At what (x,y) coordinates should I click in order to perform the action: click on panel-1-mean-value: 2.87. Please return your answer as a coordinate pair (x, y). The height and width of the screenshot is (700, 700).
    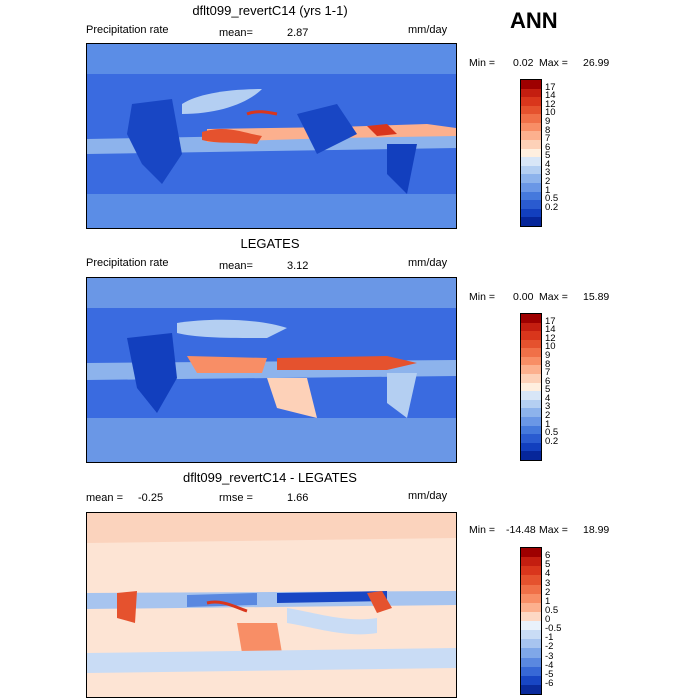
    Looking at the image, I should click on (298, 33).